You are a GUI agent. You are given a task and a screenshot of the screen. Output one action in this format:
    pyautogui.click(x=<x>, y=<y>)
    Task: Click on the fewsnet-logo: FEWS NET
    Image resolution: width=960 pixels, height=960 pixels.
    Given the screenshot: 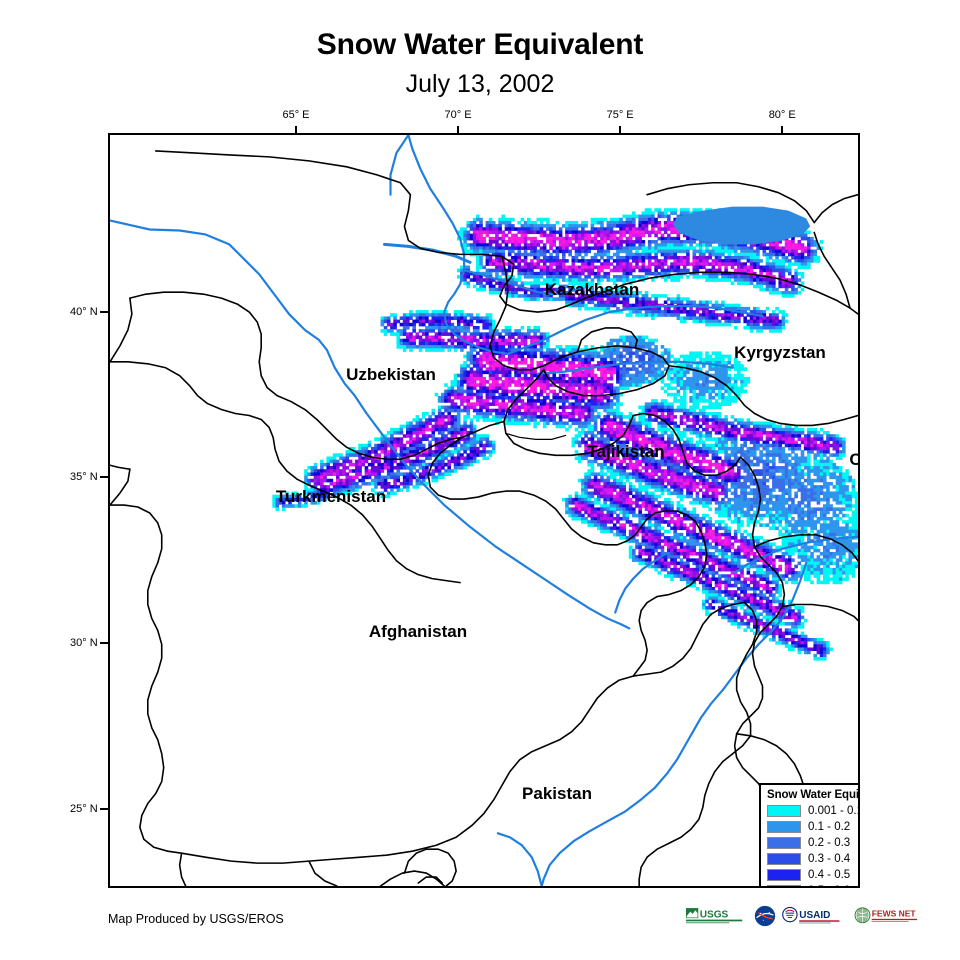 What is the action you would take?
    pyautogui.click(x=886, y=915)
    